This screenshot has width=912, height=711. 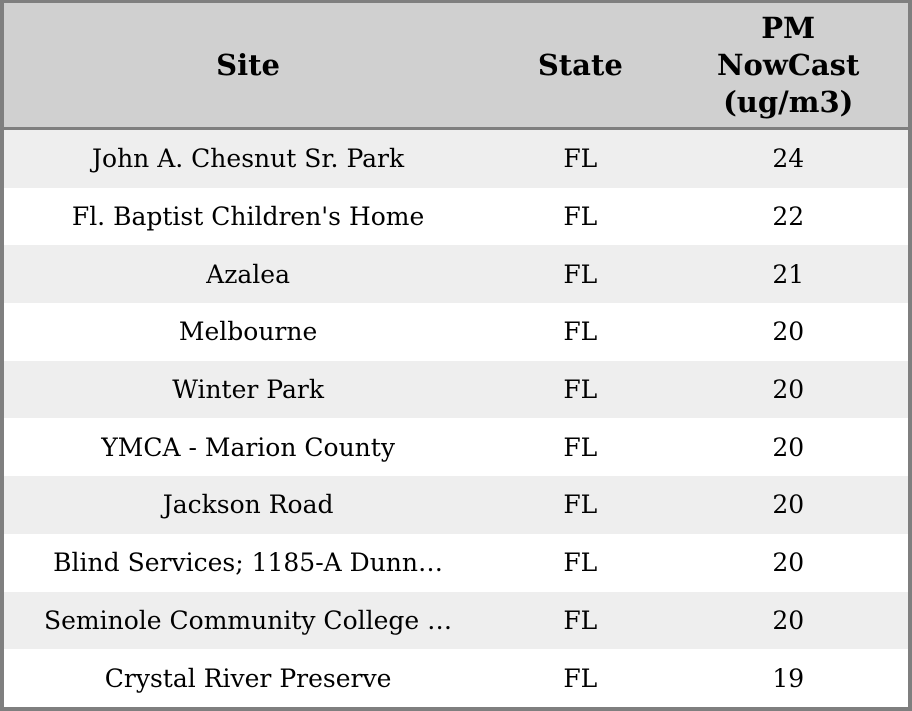 I want to click on table-row: Crystal River Preserve FL 19, so click(x=456, y=678).